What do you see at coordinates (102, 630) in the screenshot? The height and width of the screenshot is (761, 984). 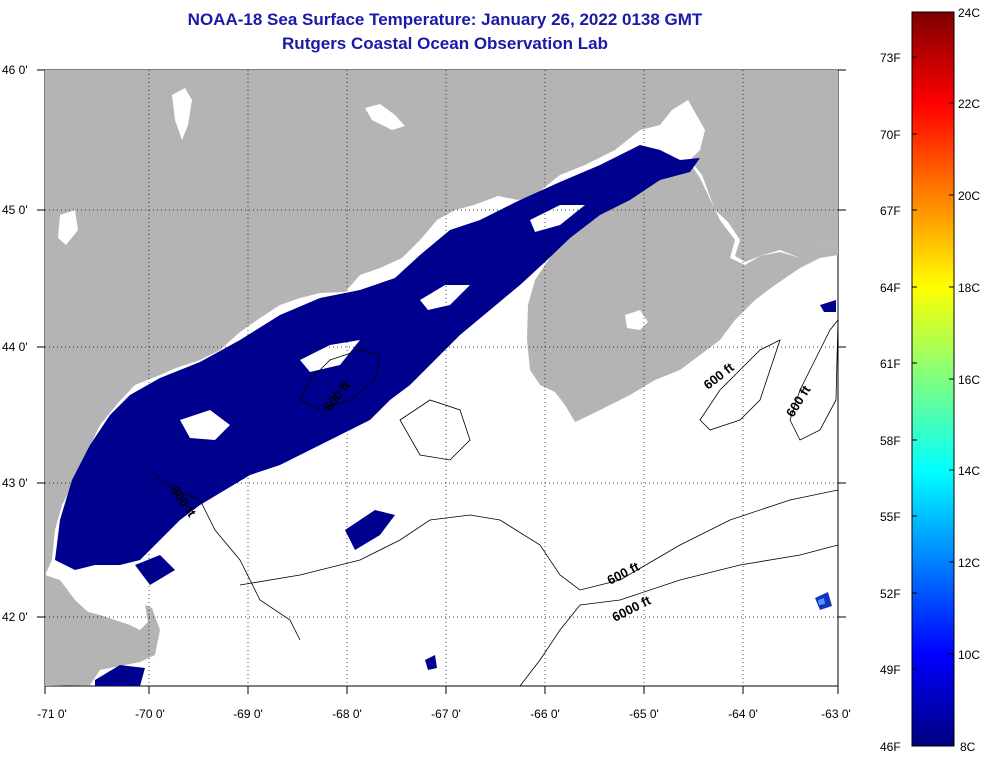 I see `land-cape-cod` at bounding box center [102, 630].